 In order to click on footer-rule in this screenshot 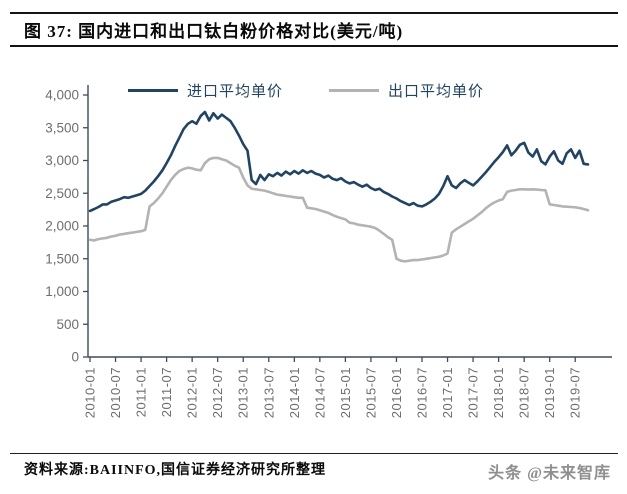, I will do `click(314, 453)`.